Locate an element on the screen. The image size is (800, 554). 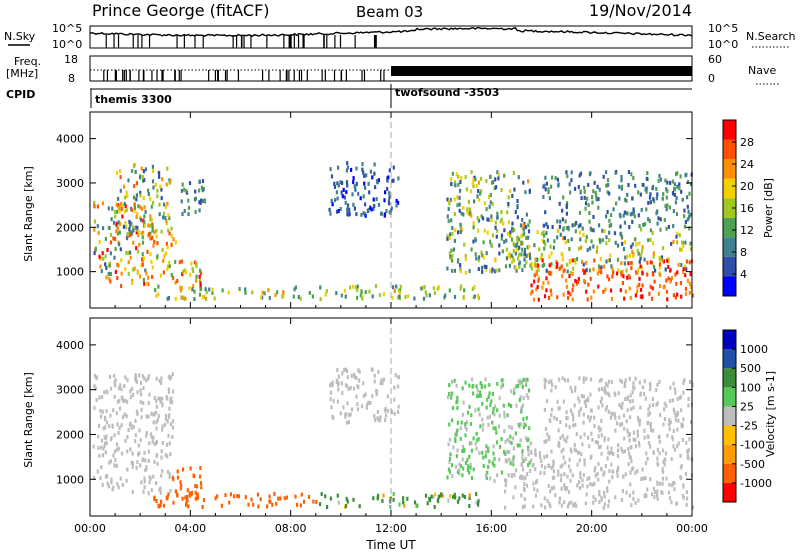
freq-label-line2: [MHz] is located at coordinates (22, 73).